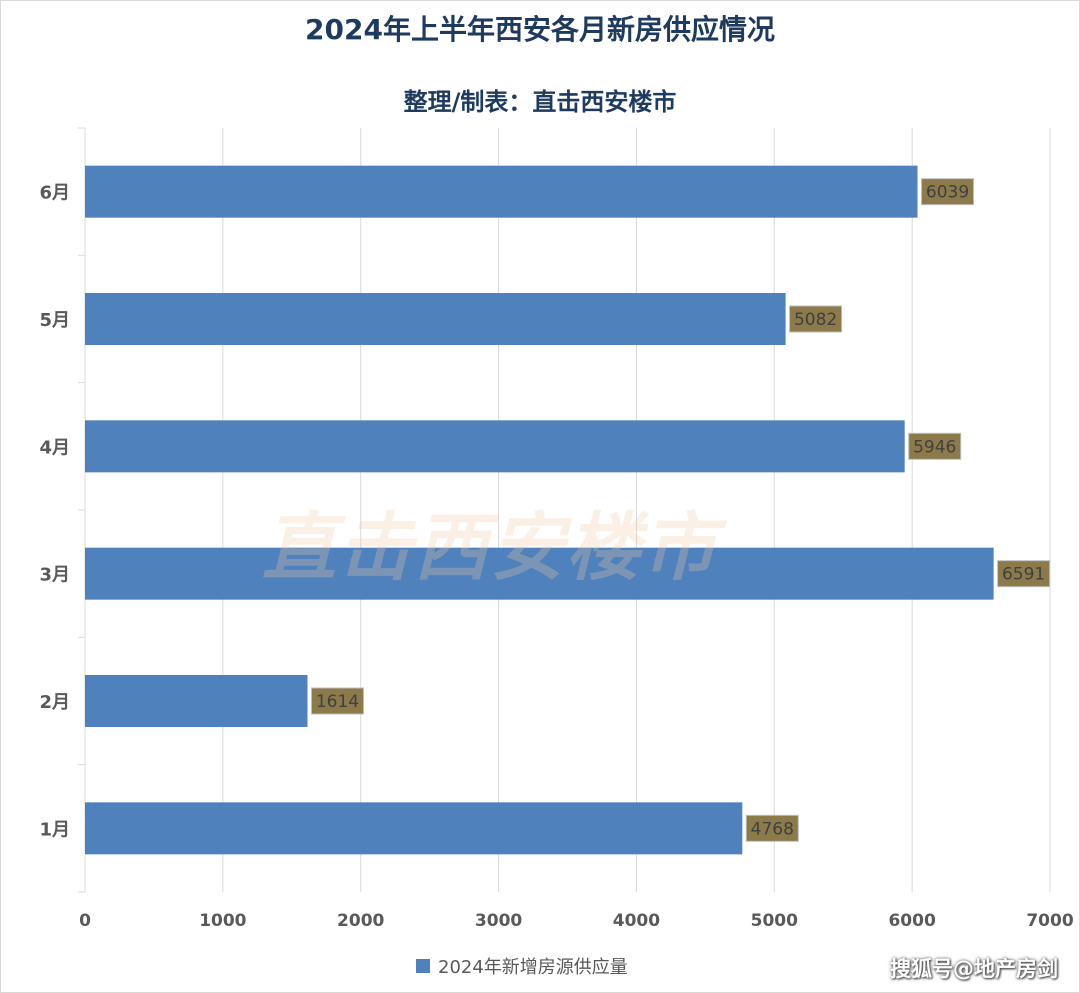  Describe the element at coordinates (636, 921) in the screenshot. I see `x-tick-label: 4000` at that location.